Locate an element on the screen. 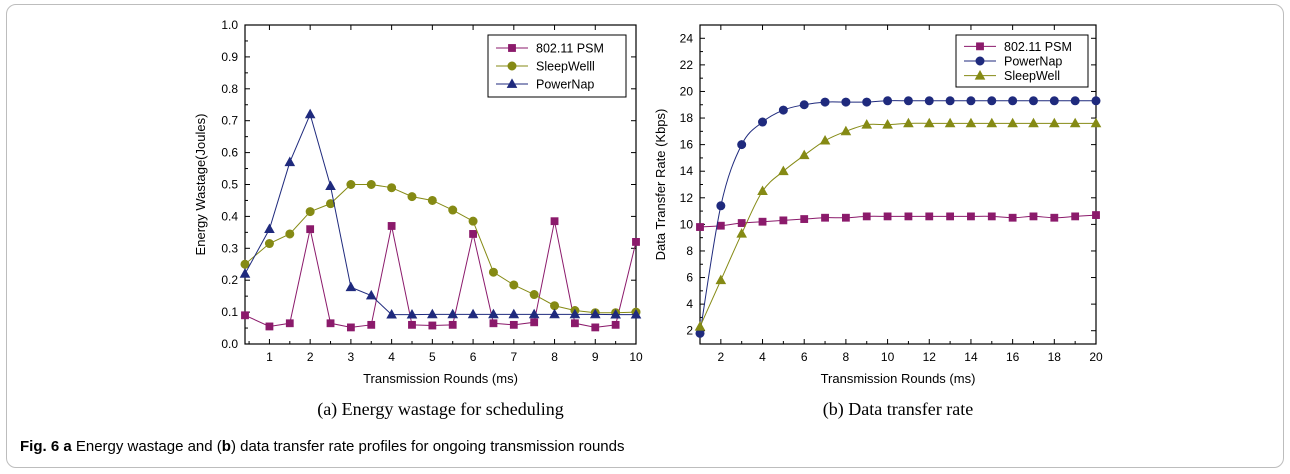 The width and height of the screenshot is (1290, 474). series-sleepwelll is located at coordinates (440, 249).